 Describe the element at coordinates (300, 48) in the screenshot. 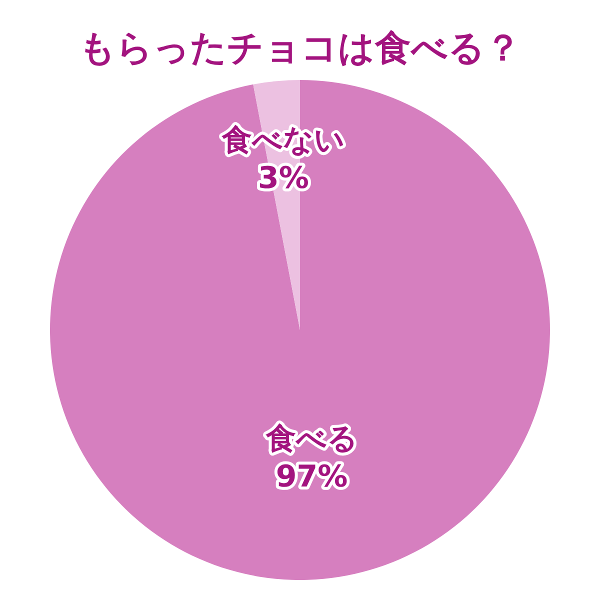

I see `chart-title: もらったチョコは食べる？` at that location.